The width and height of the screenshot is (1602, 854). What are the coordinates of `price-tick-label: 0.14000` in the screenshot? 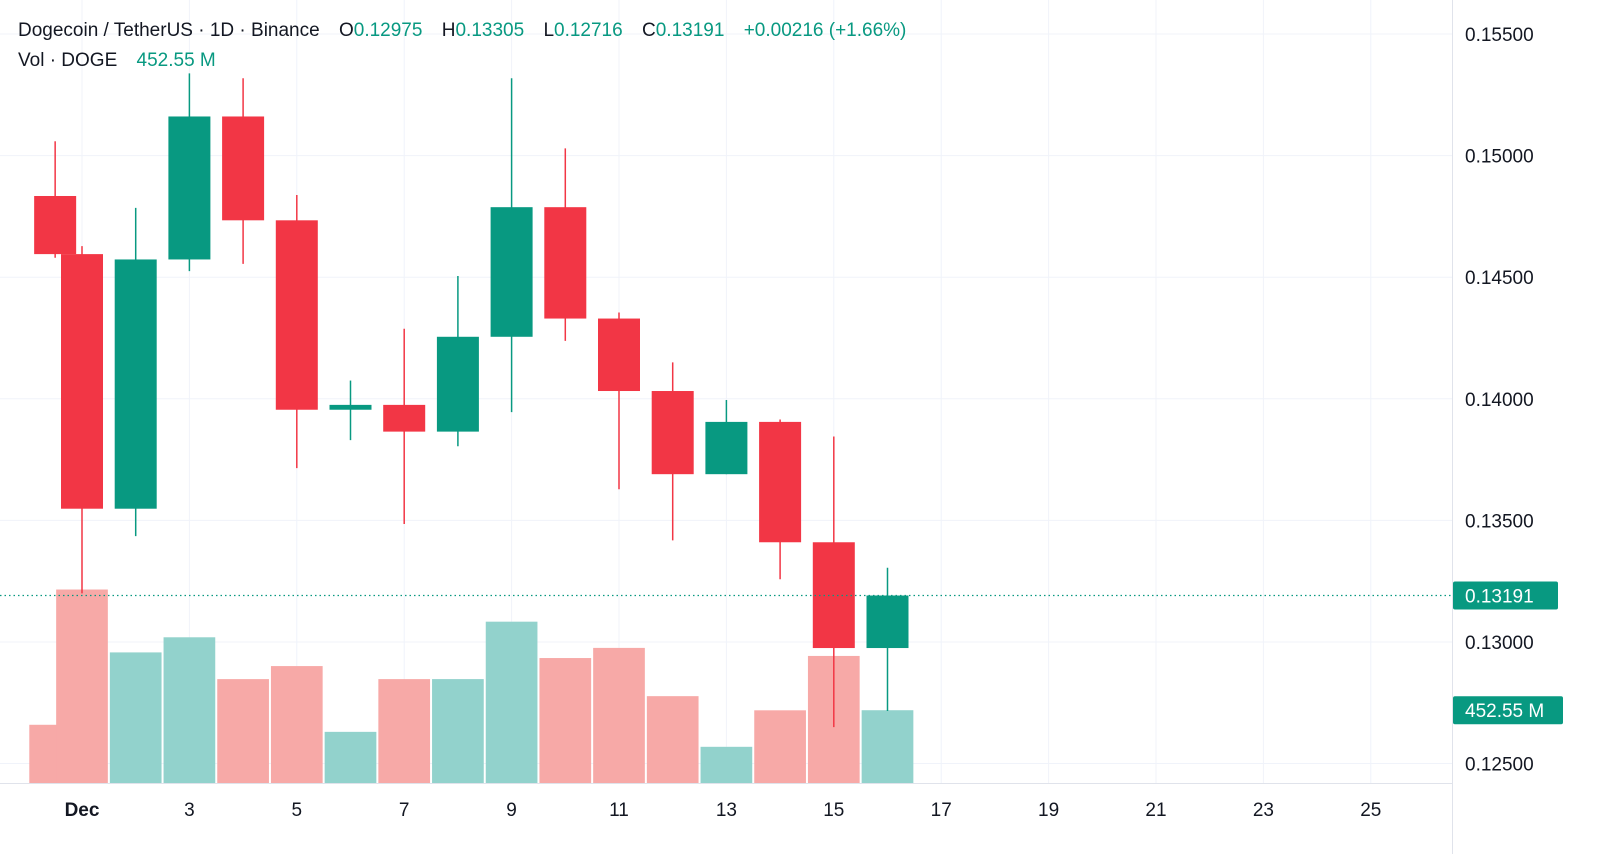 It's located at (1499, 400).